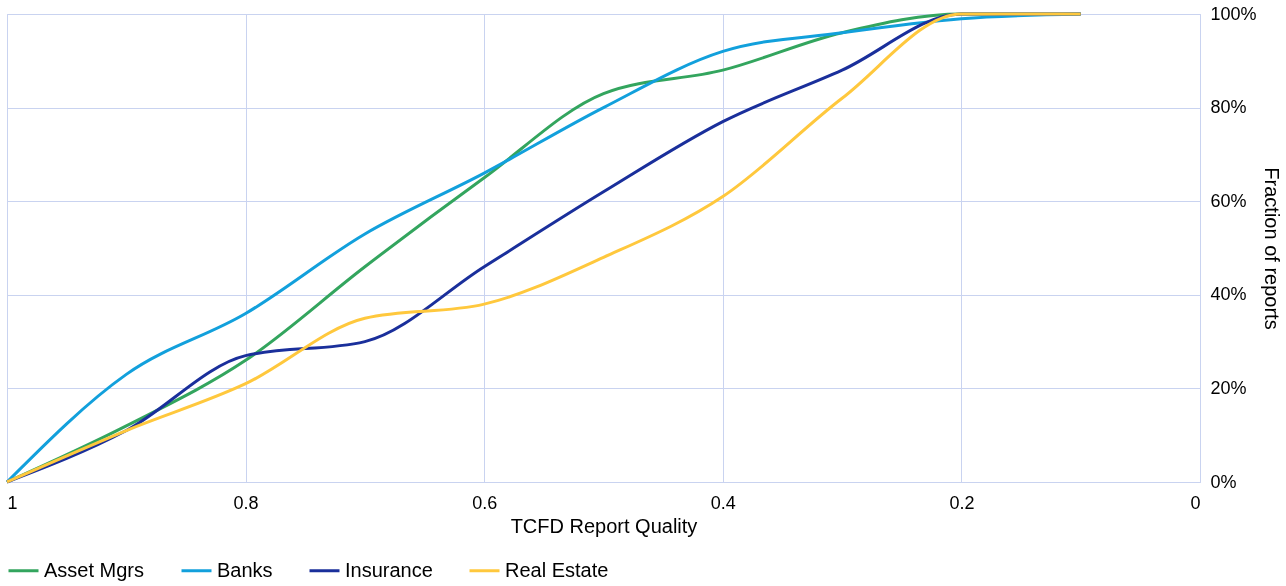  I want to click on x-tick-label: 0.8, so click(246, 502).